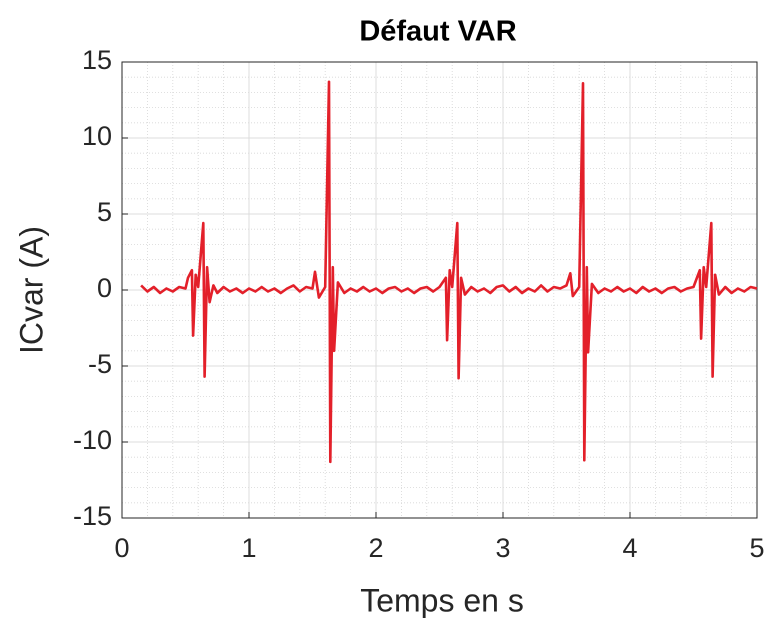 Image resolution: width=771 pixels, height=628 pixels. I want to click on y-tick-label: 5, so click(104, 212).